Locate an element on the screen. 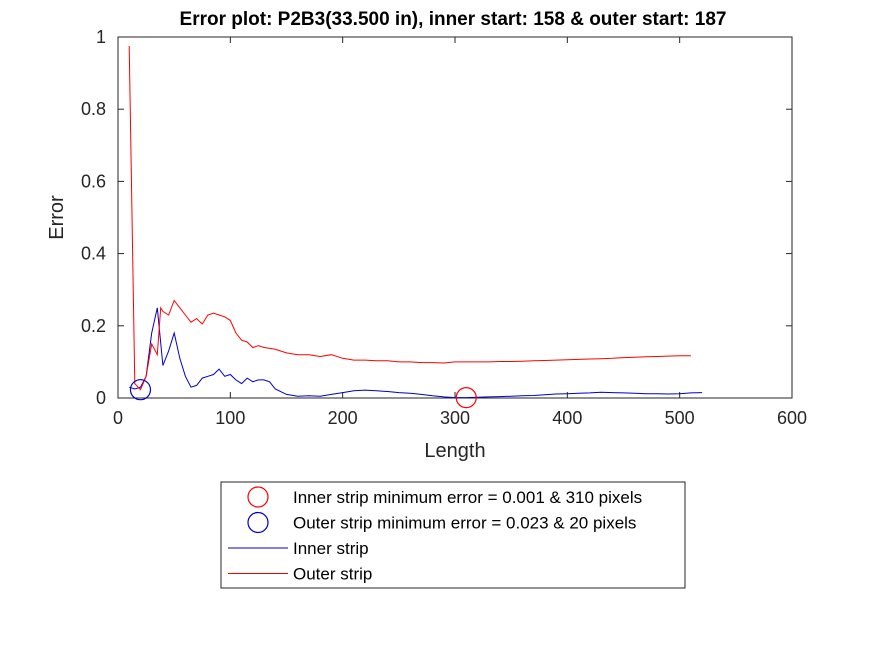 The height and width of the screenshot is (656, 875). x-tick-label: 600 is located at coordinates (792, 418).